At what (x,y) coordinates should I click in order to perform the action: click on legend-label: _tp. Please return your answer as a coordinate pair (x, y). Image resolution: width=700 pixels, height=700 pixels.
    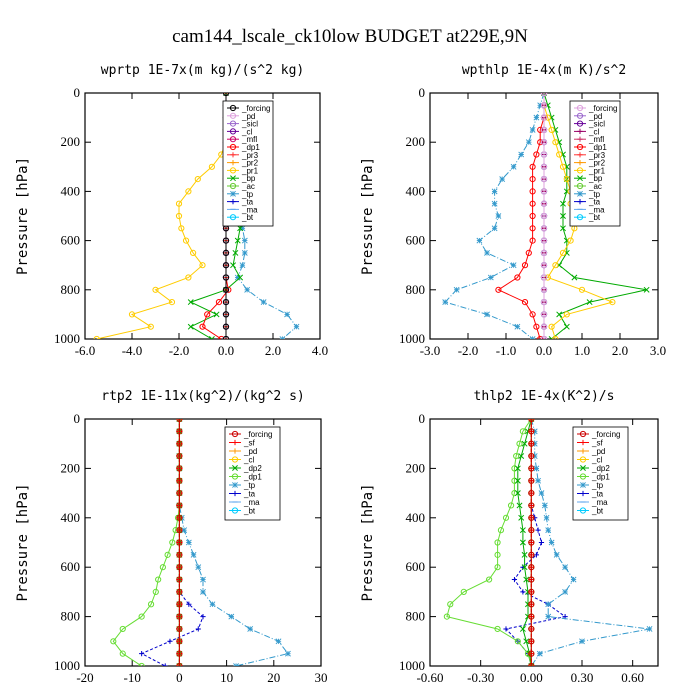
    Looking at the image, I should click on (597, 485).